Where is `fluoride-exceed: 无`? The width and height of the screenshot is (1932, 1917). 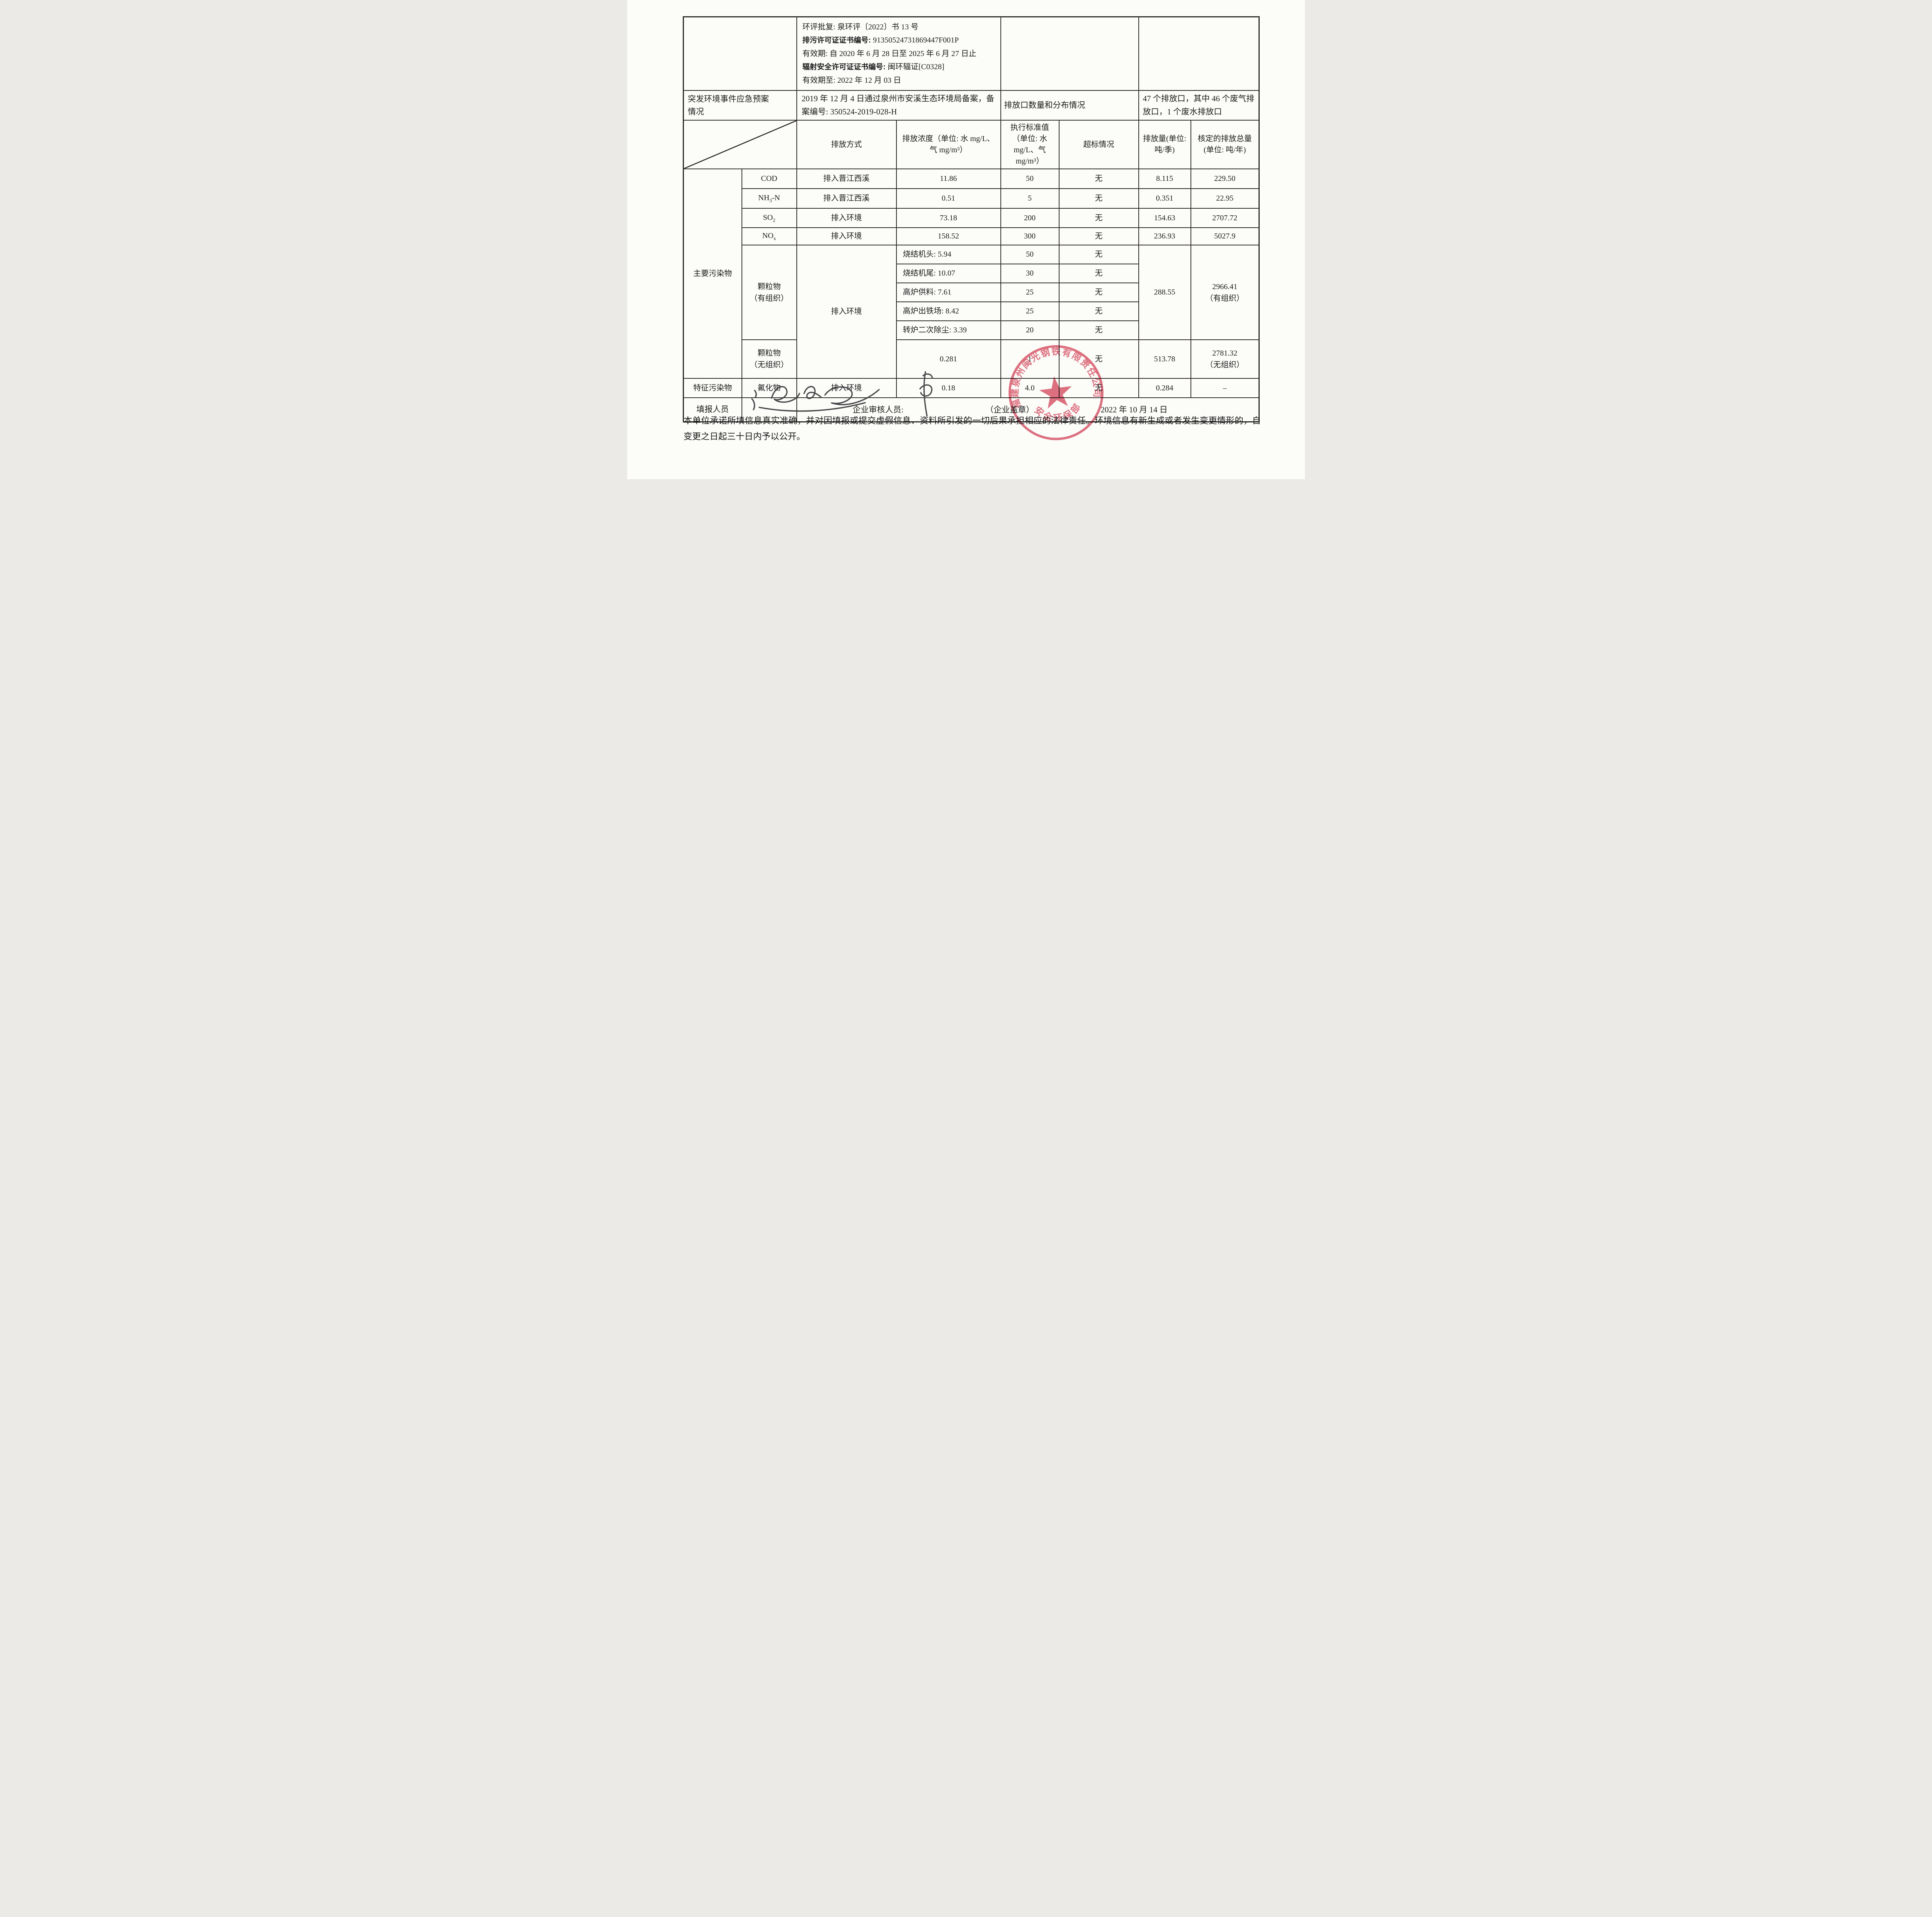 fluoride-exceed: 无 is located at coordinates (1099, 388).